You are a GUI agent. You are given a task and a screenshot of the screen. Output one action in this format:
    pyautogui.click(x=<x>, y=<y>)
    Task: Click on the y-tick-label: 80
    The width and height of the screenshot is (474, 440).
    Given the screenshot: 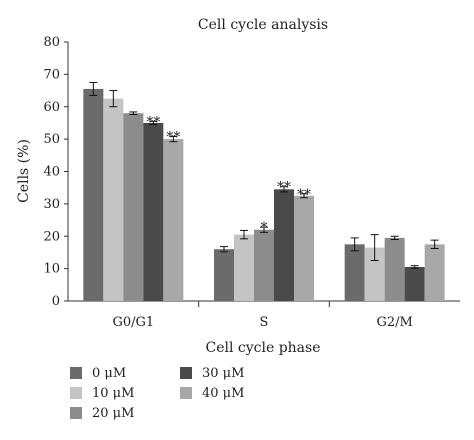 What is the action you would take?
    pyautogui.click(x=51, y=42)
    